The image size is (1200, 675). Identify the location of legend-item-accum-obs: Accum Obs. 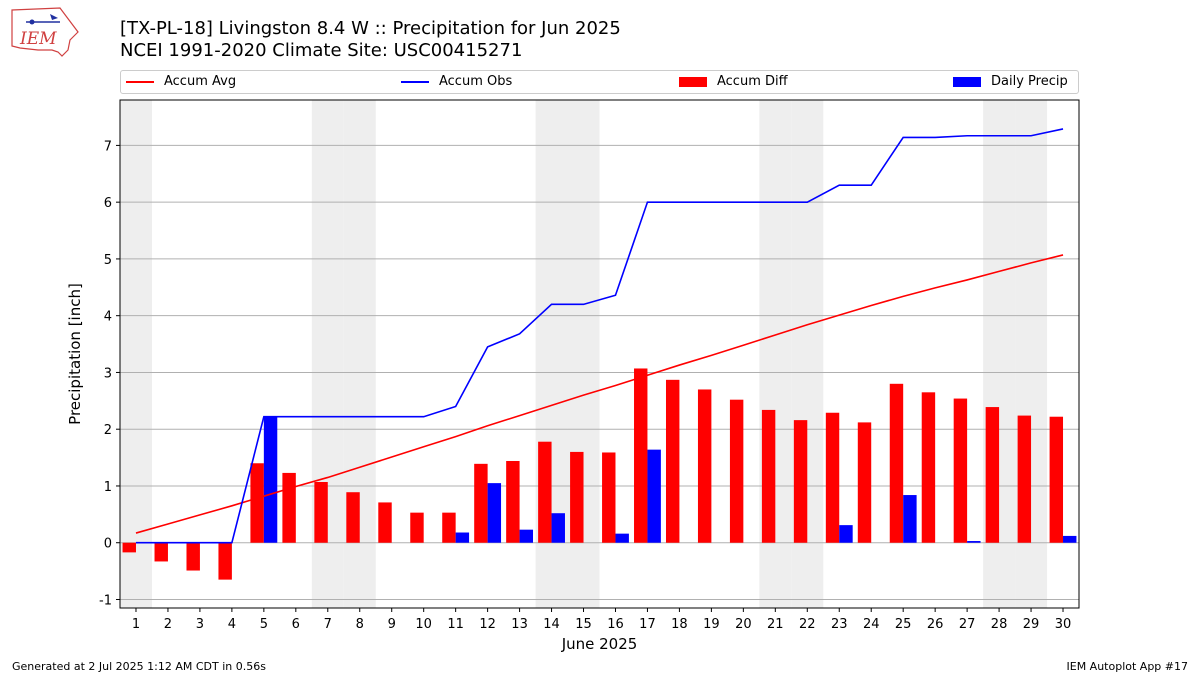
(456, 81).